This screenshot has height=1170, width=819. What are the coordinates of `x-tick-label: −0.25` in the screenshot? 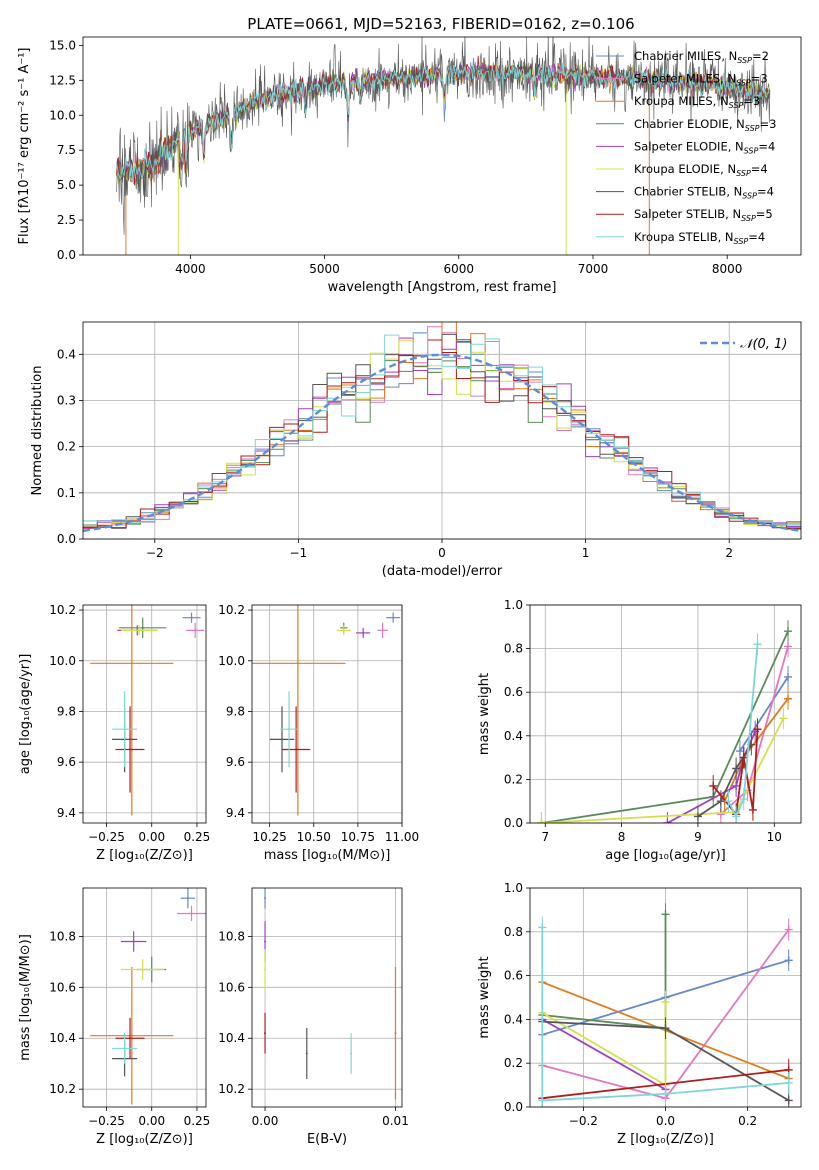 It's located at (106, 837).